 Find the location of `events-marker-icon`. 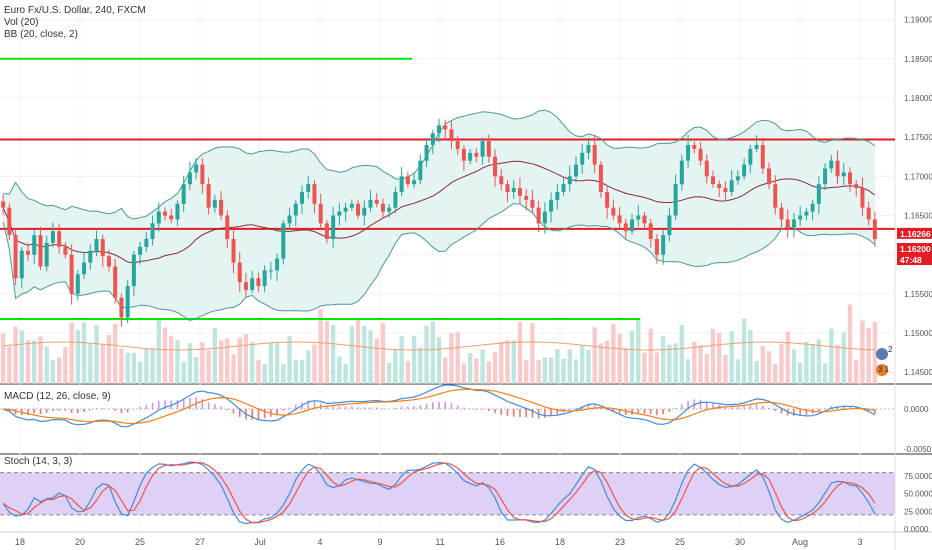

events-marker-icon is located at coordinates (882, 370).